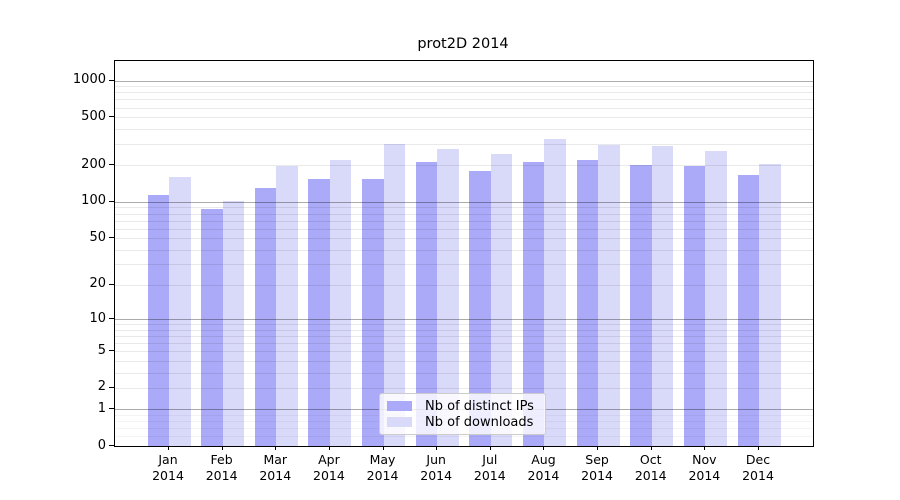  What do you see at coordinates (97, 237) in the screenshot?
I see `y-tick-label: 50` at bounding box center [97, 237].